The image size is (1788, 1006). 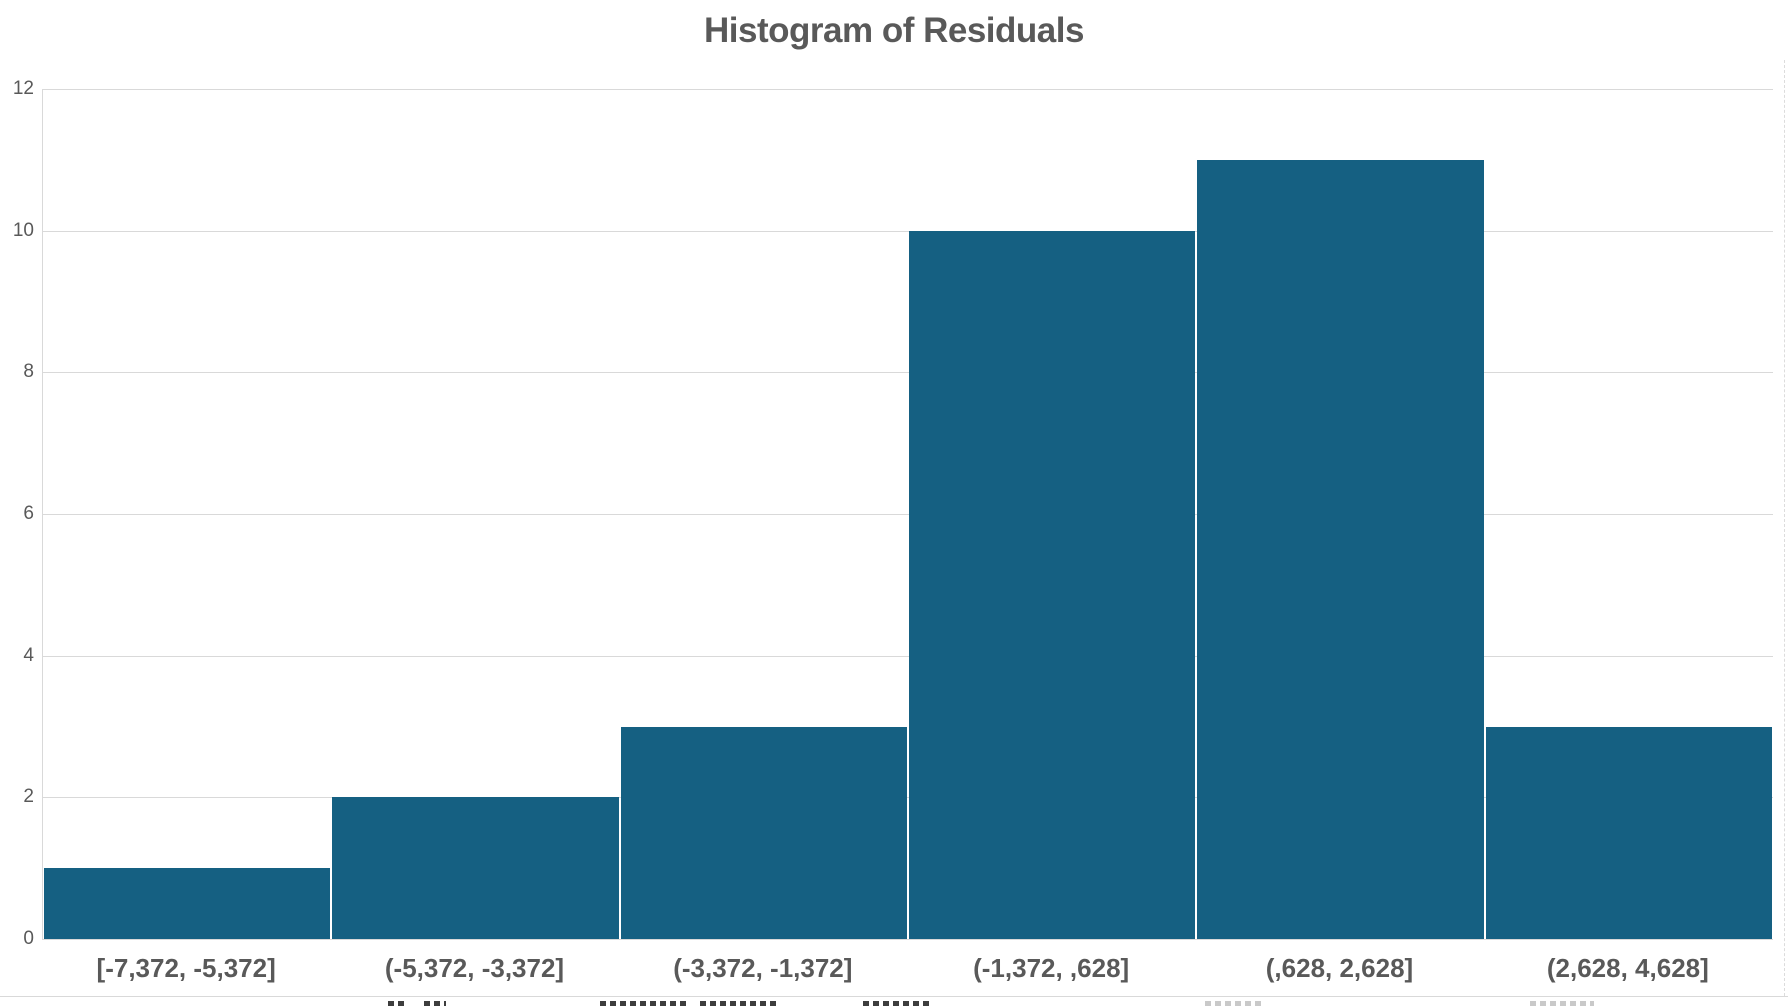 What do you see at coordinates (28, 797) in the screenshot?
I see `y-tick-label: 2` at bounding box center [28, 797].